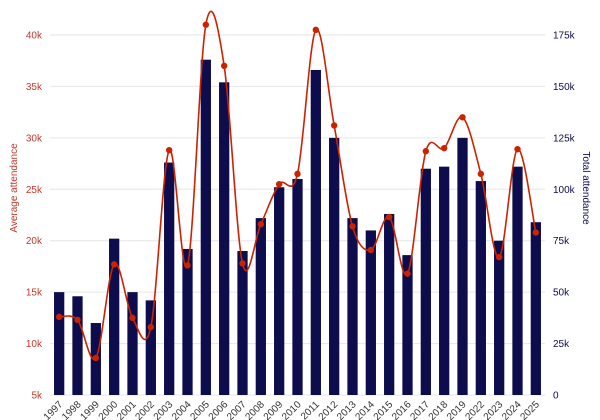 This screenshot has width=600, height=420. I want to click on bar-2011, so click(315, 232).